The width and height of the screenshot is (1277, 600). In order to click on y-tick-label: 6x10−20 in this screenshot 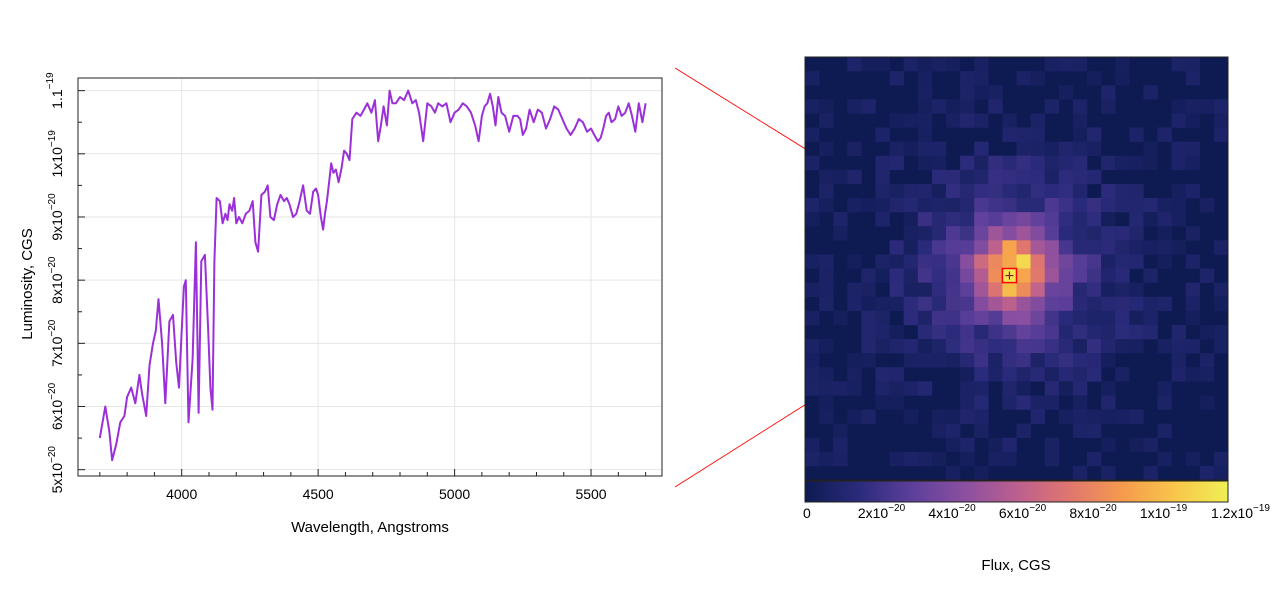, I will do `click(56, 406)`.